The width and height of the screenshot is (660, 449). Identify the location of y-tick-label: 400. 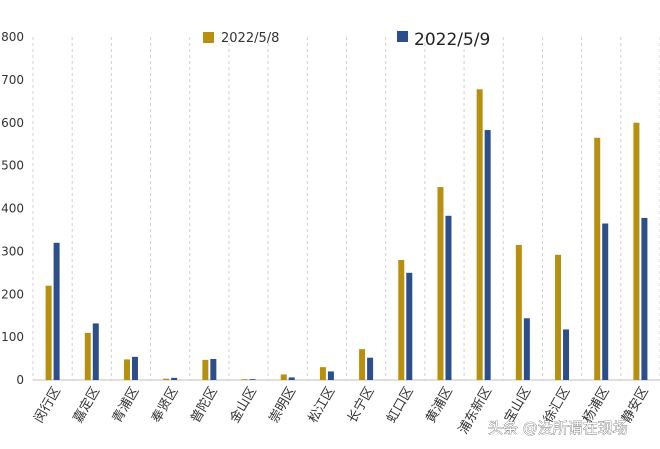
(12, 209).